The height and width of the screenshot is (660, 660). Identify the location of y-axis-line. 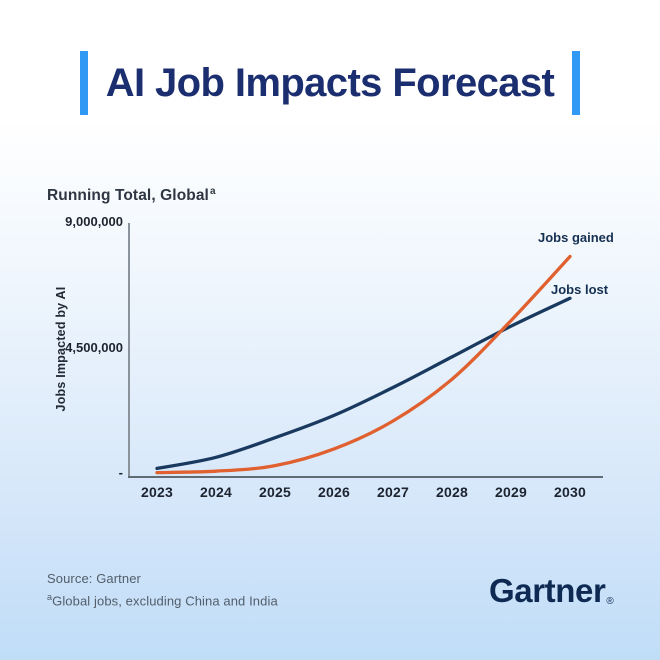
(129, 350).